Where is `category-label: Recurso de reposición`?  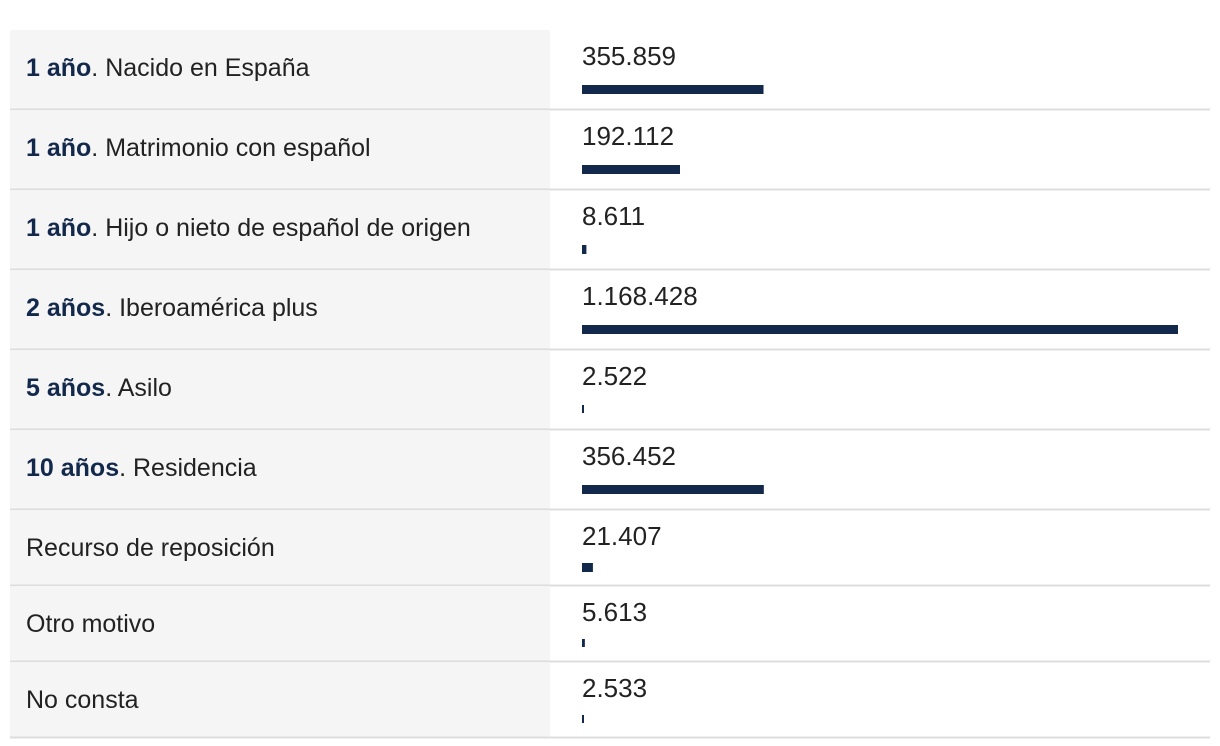
category-label: Recurso de reposición is located at coordinates (150, 548).